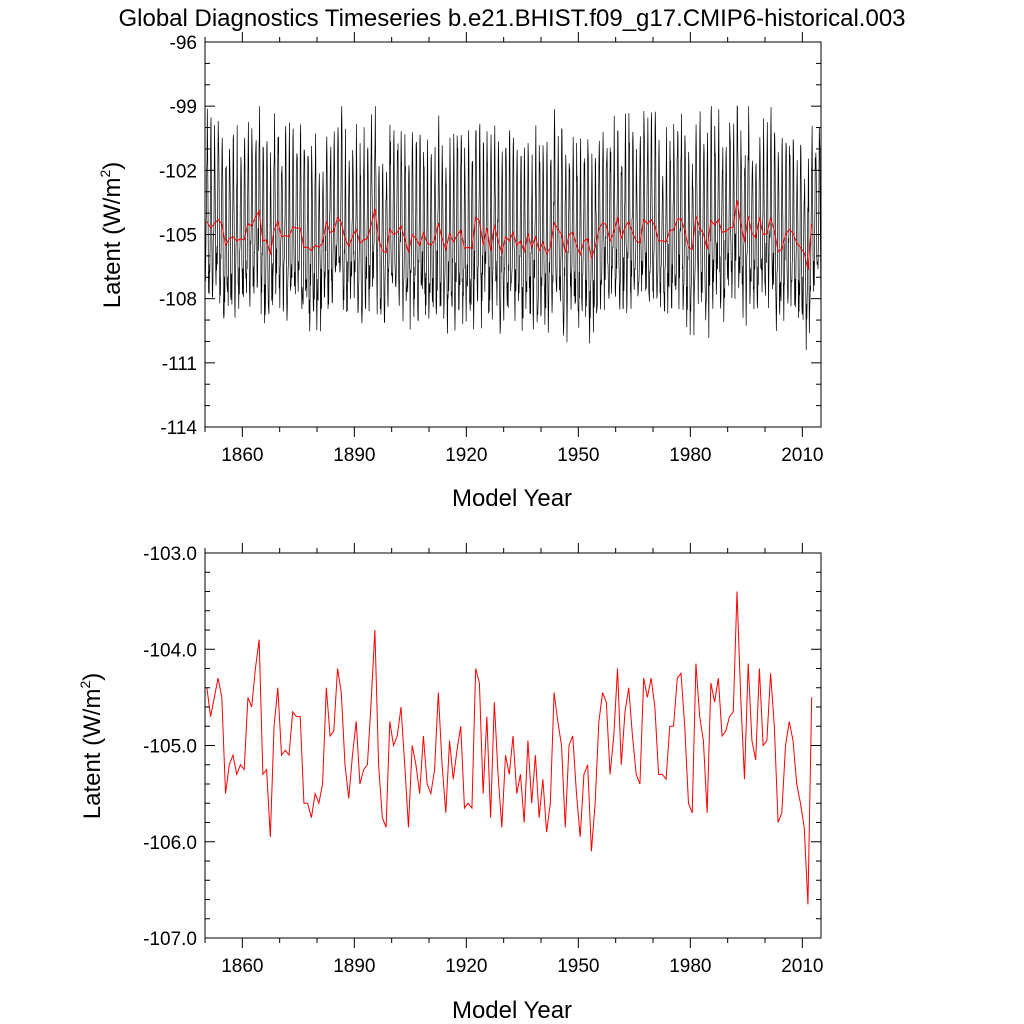 The height and width of the screenshot is (1024, 1024). What do you see at coordinates (466, 966) in the screenshot?
I see `bottom-x-tick-label: 1920` at bounding box center [466, 966].